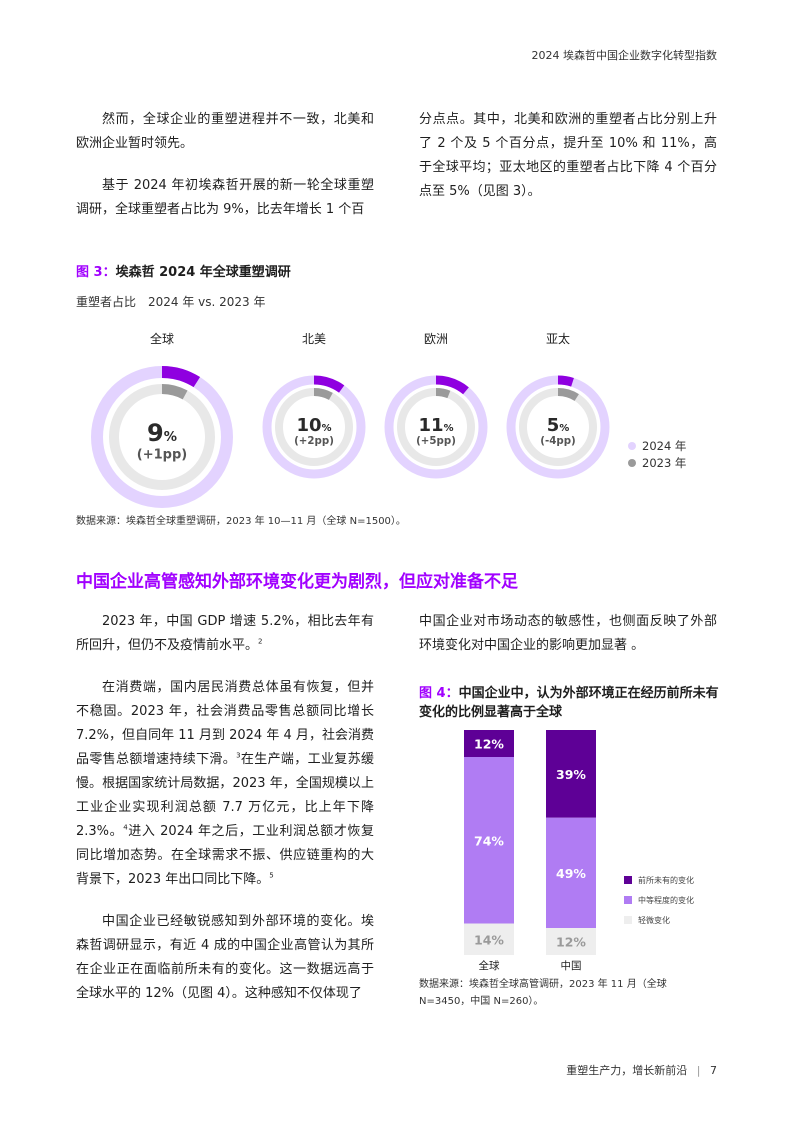 This screenshot has width=793, height=1122. I want to click on footnote-ref: 2, so click(260, 641).